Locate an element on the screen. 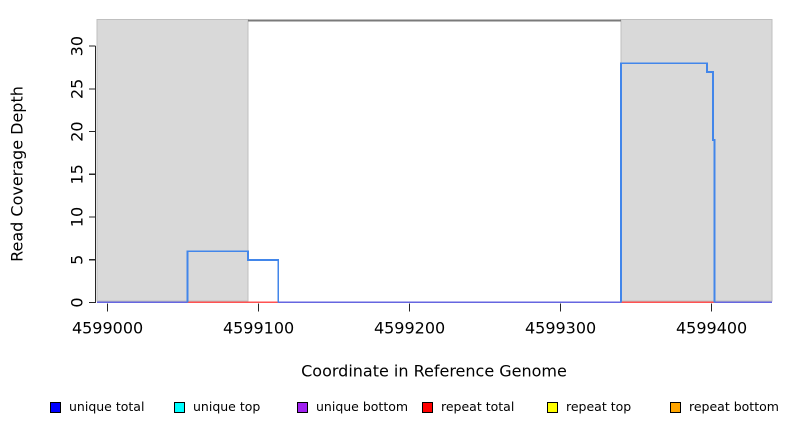 This screenshot has height=432, width=792. repeat-total-swatch-icon is located at coordinates (427, 407).